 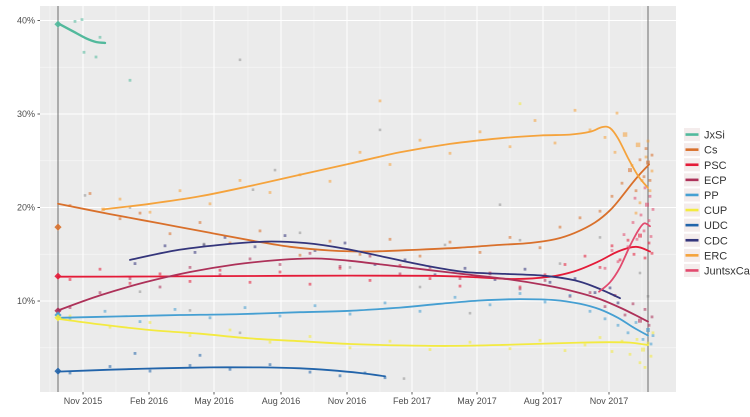 What do you see at coordinates (715, 256) in the screenshot?
I see `legend-label: ERC` at bounding box center [715, 256].